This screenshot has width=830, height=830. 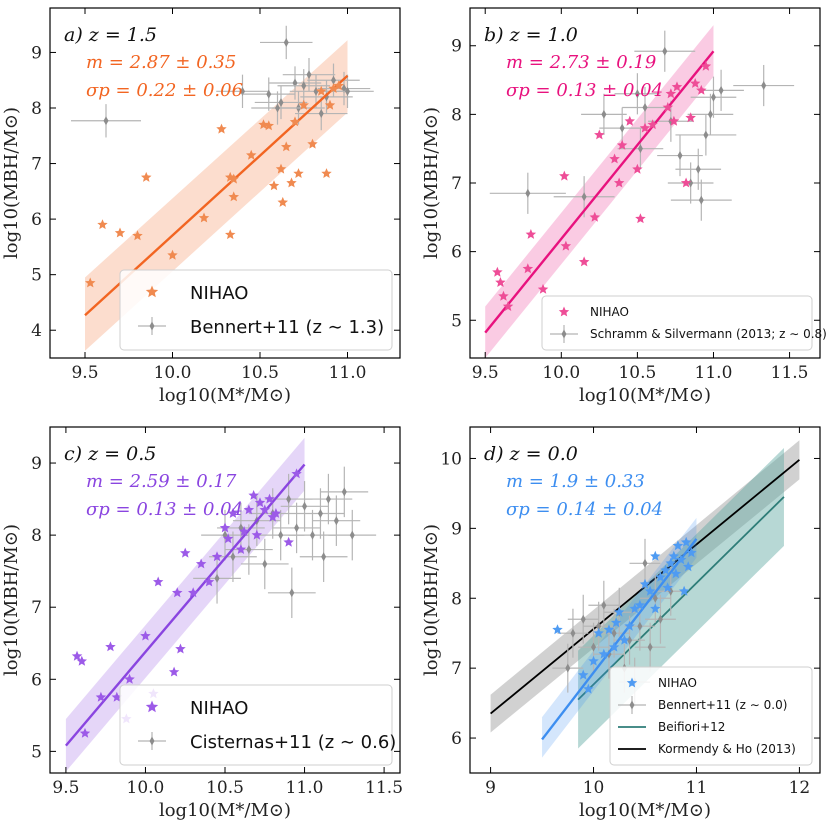 What do you see at coordinates (645, 810) in the screenshot?
I see `x-axis-label: log10(M*/M⊙)` at bounding box center [645, 810].